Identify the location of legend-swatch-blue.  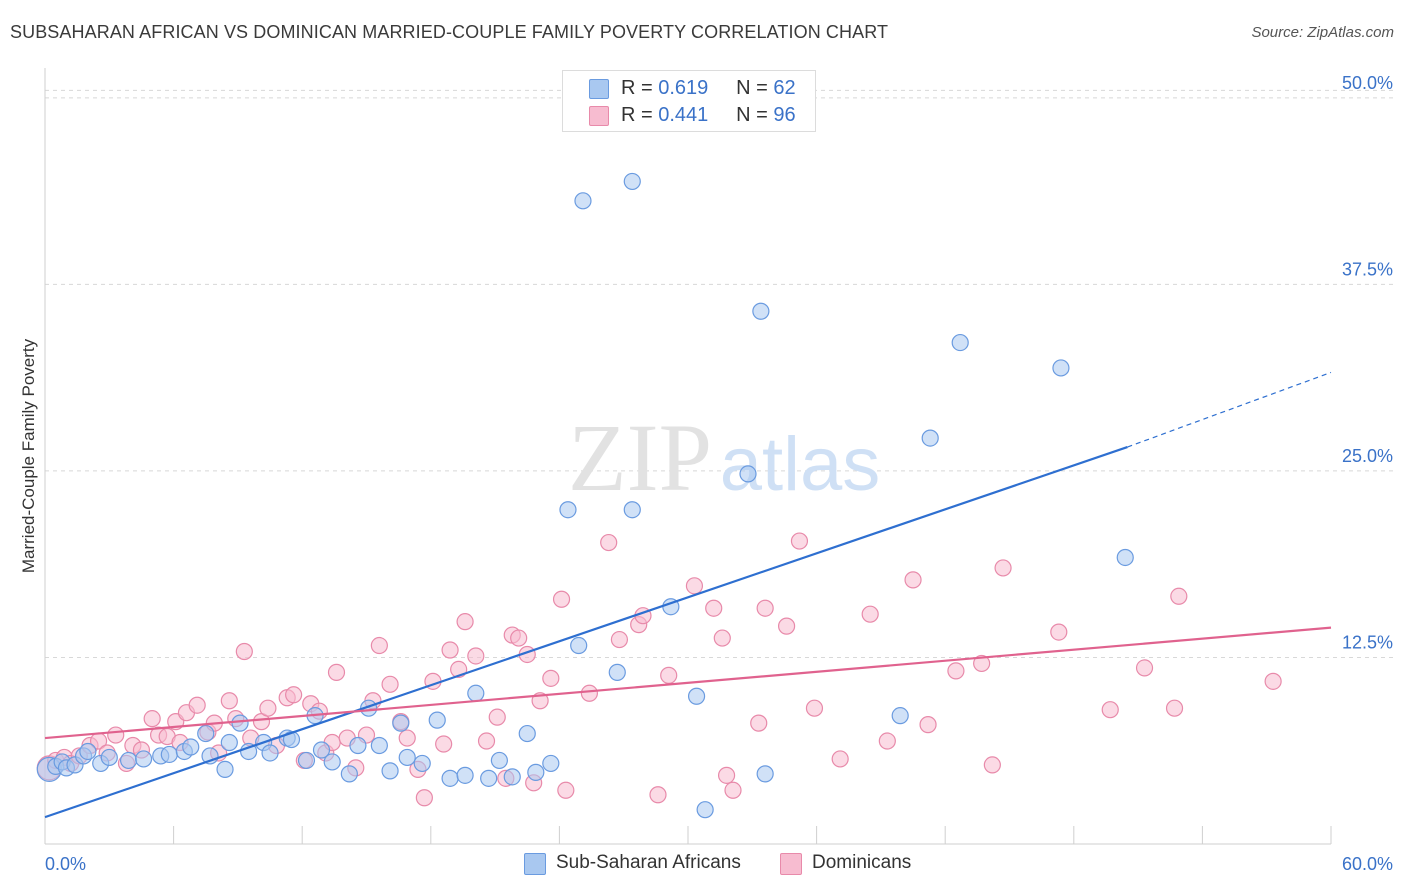
(599, 89).